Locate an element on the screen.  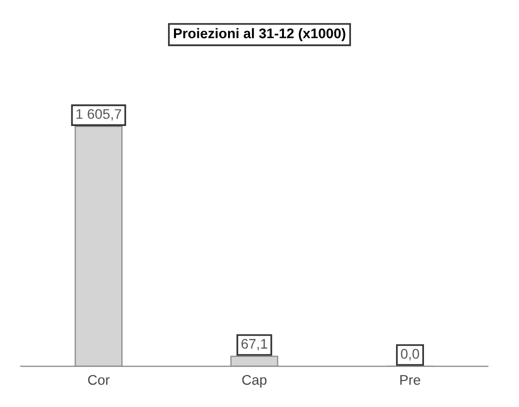
x-tick-label: Cap is located at coordinates (254, 381).